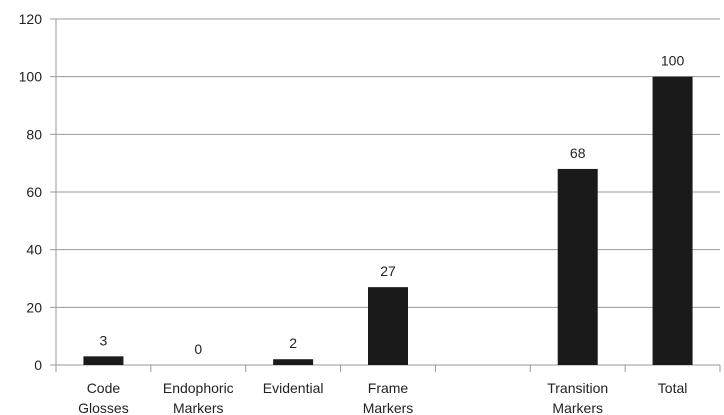 The width and height of the screenshot is (724, 415). I want to click on y-tick-label: 120, so click(31, 19).